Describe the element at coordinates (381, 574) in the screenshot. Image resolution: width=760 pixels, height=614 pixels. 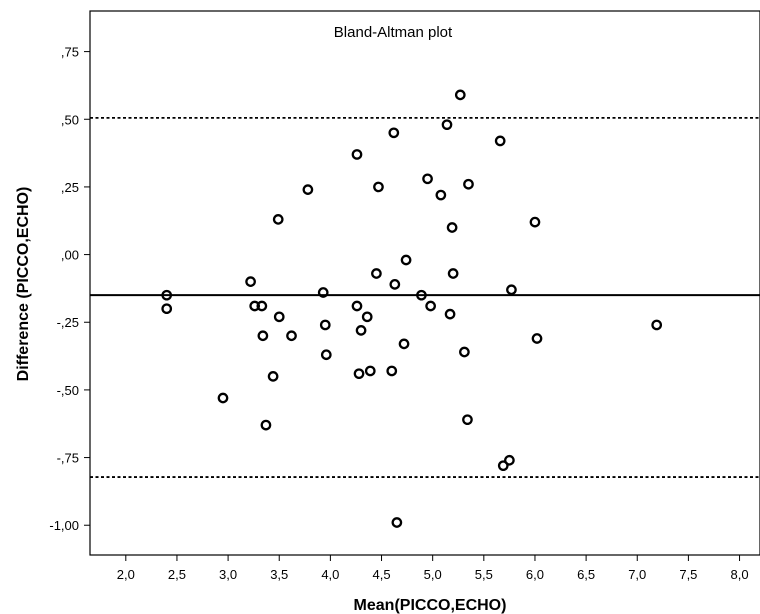
I see `x-tick-label: 4,5` at that location.